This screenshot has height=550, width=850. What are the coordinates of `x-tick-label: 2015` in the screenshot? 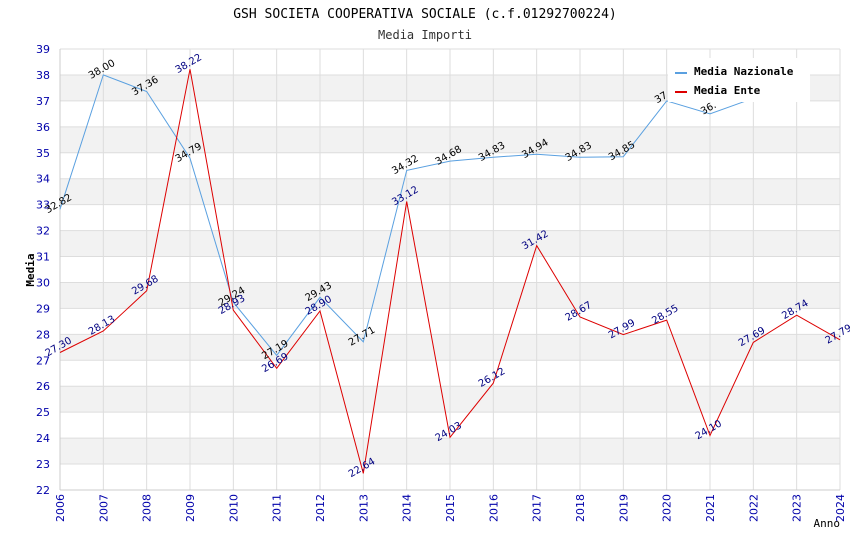 It's located at (450, 508).